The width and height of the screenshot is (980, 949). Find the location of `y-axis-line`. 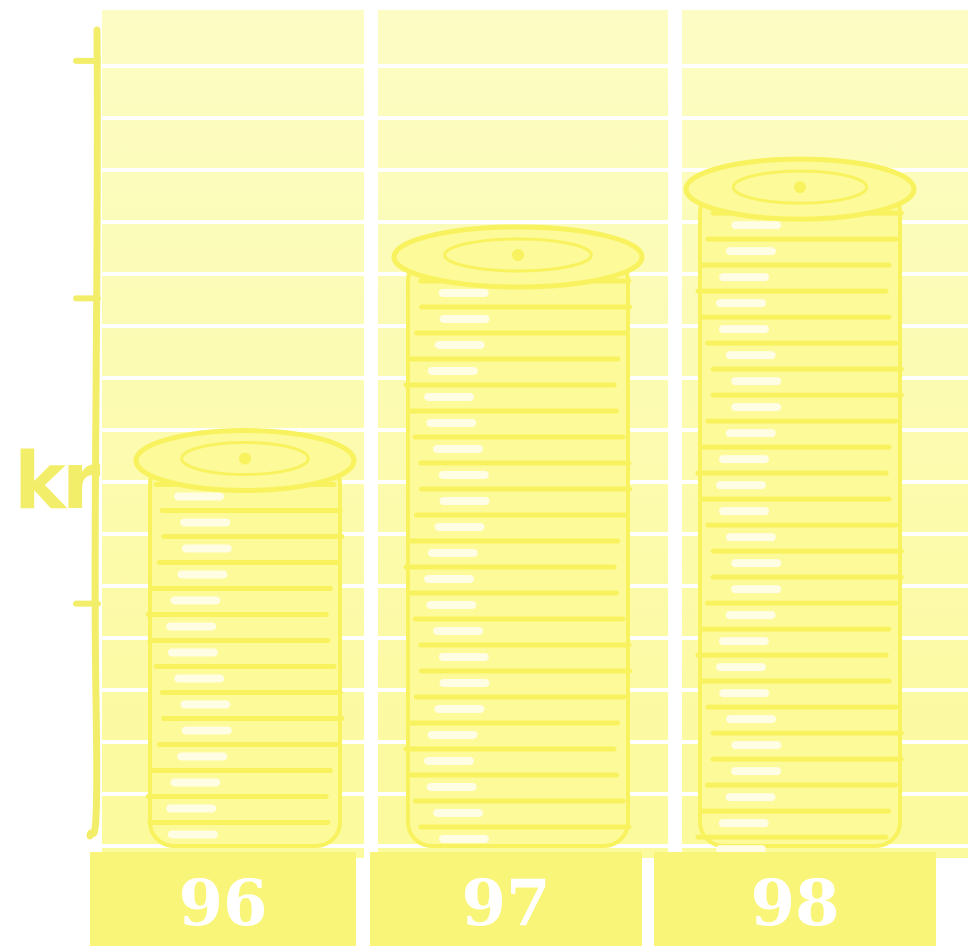

y-axis-line is located at coordinates (93, 433).